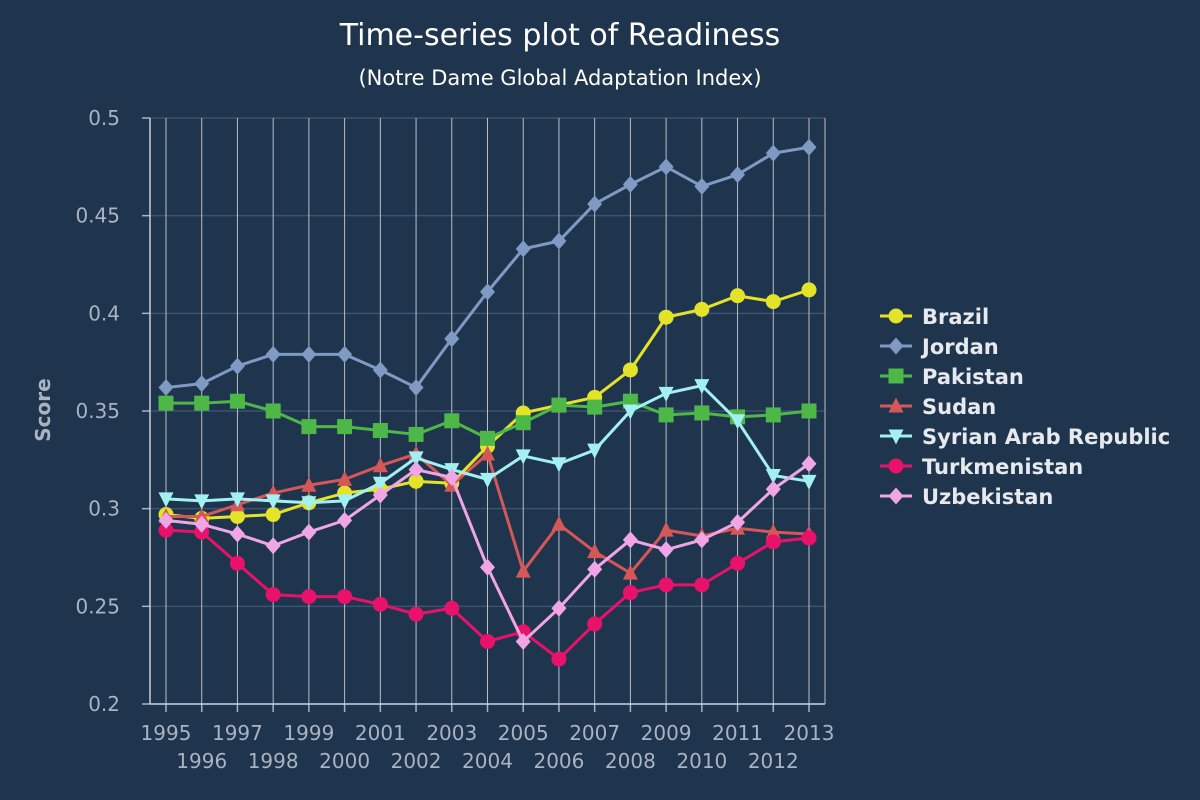 The width and height of the screenshot is (1200, 800). I want to click on legend-entry: Turkmenistan, so click(981, 467).